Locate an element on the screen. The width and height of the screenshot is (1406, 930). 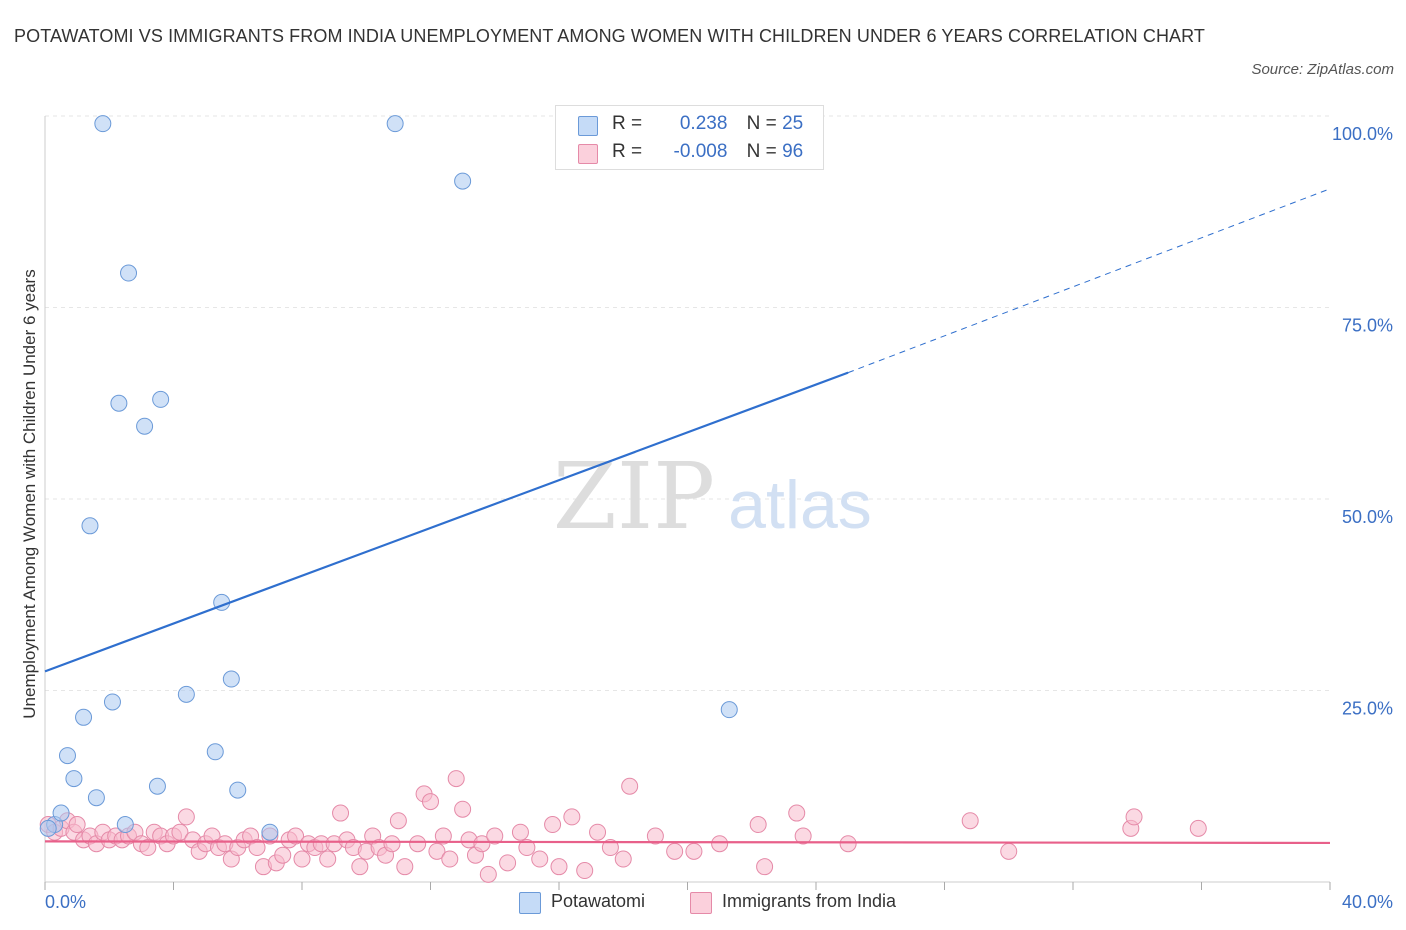
source-label: Source: ZipAtlas.com is located at coordinates (1322, 69).